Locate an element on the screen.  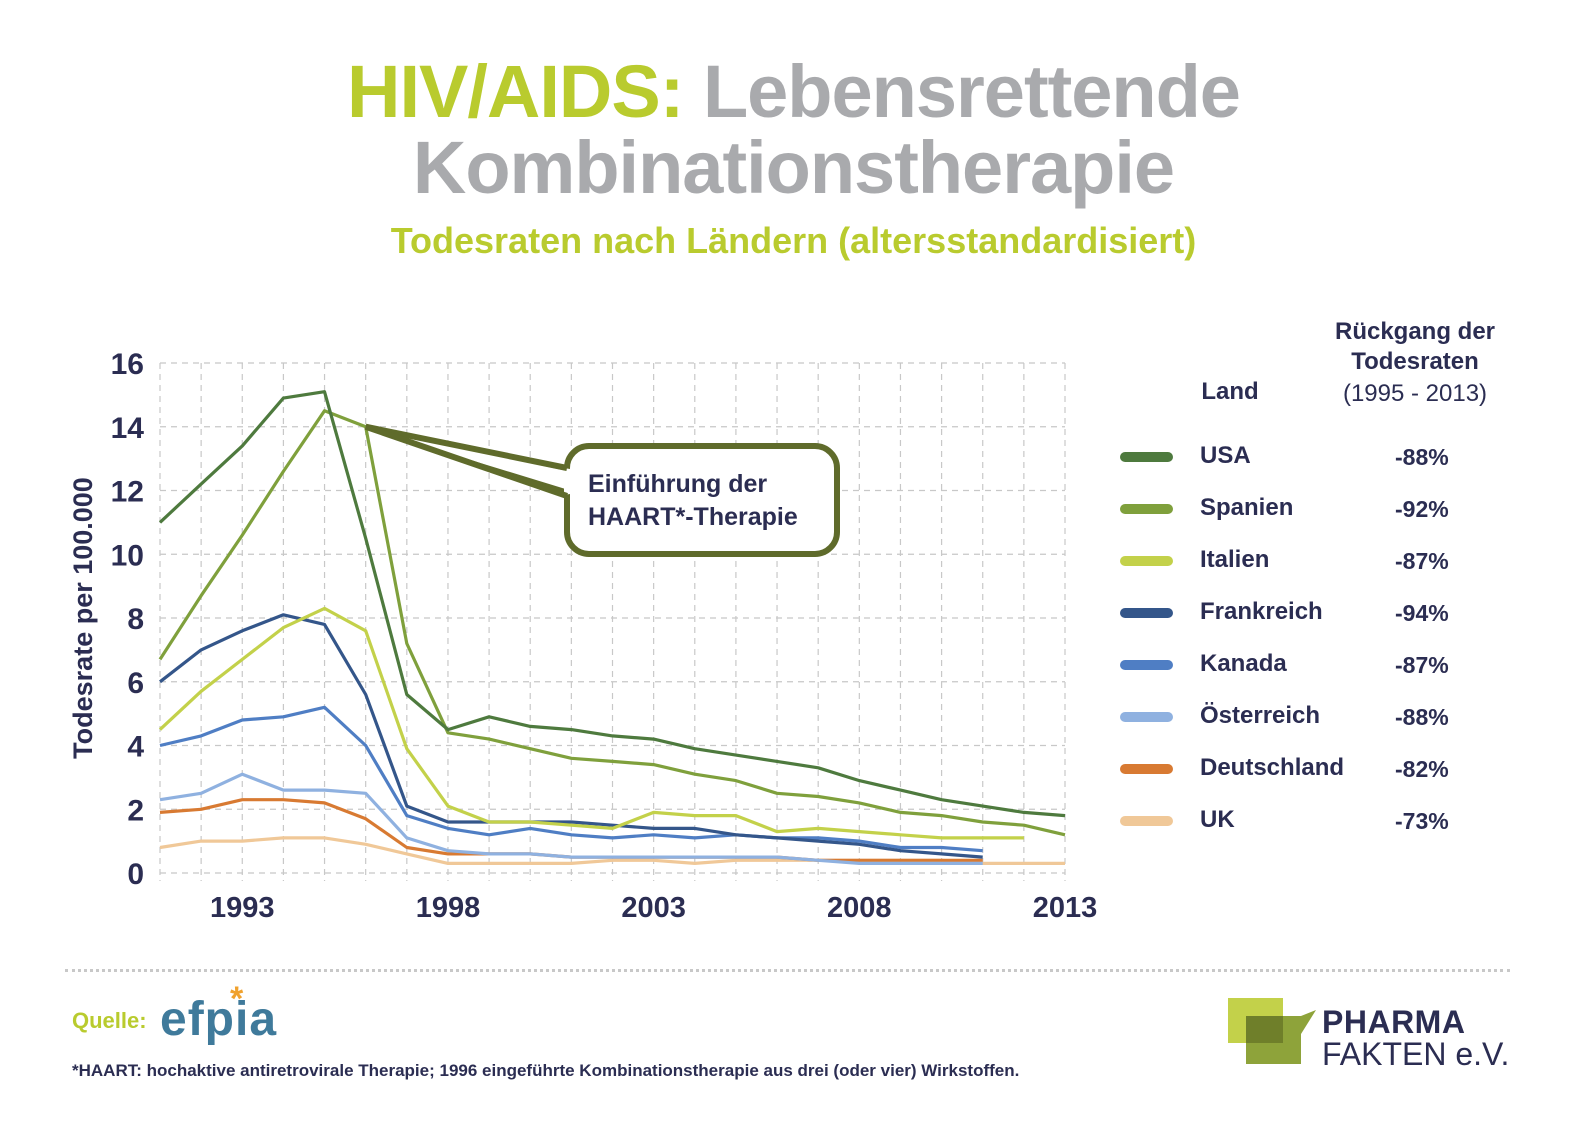
legend-decline: -82% is located at coordinates (1422, 769).